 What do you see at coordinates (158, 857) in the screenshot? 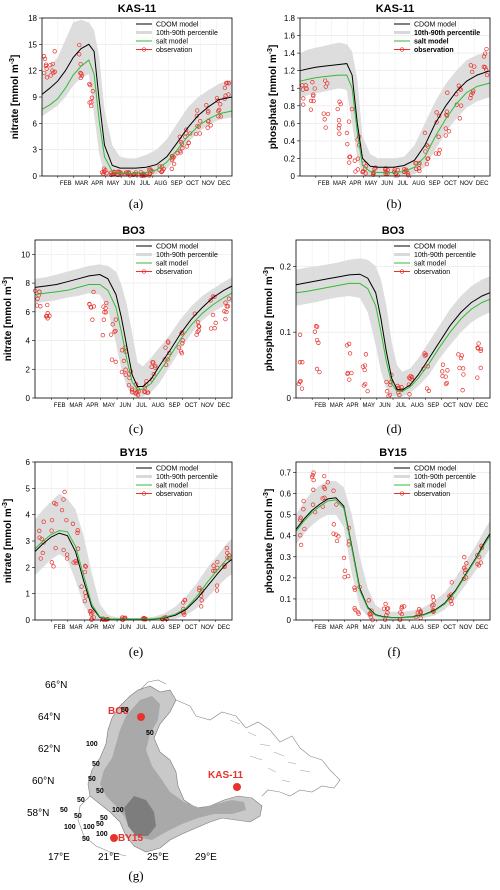
I see `longitude-label: 25°E` at bounding box center [158, 857].